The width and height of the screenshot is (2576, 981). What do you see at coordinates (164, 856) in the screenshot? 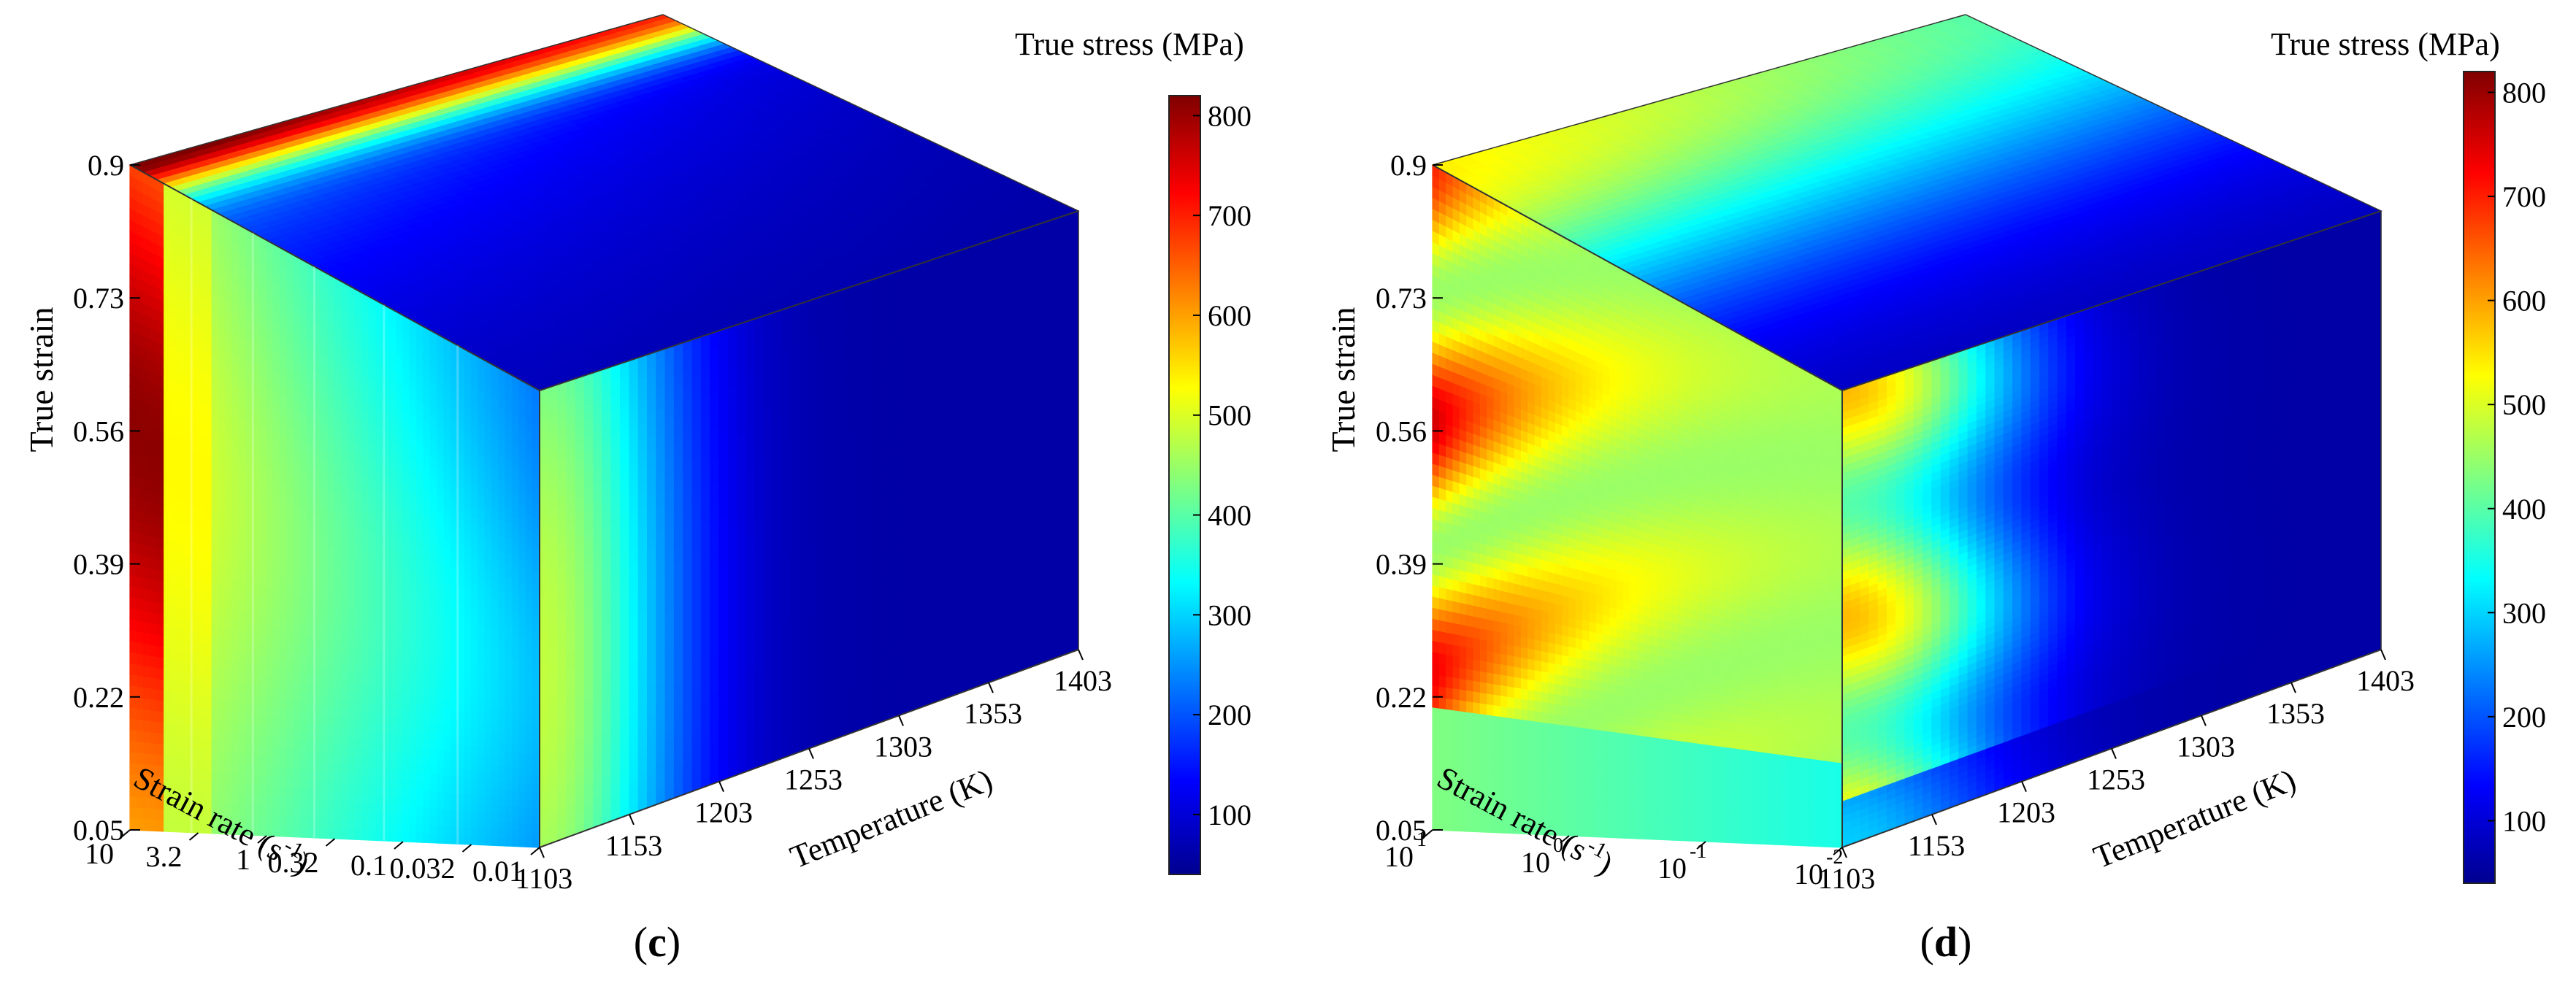
I see `panel-c-strain-rate-tick-label: 3.2` at bounding box center [164, 856].